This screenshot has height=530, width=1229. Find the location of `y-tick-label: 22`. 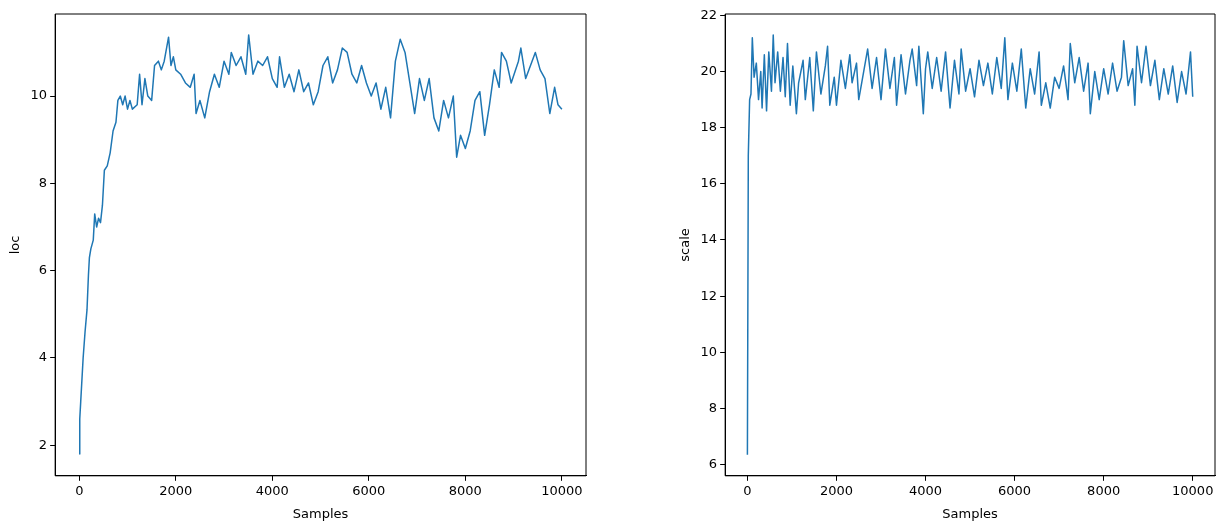

y-tick-label: 22 is located at coordinates (709, 14).